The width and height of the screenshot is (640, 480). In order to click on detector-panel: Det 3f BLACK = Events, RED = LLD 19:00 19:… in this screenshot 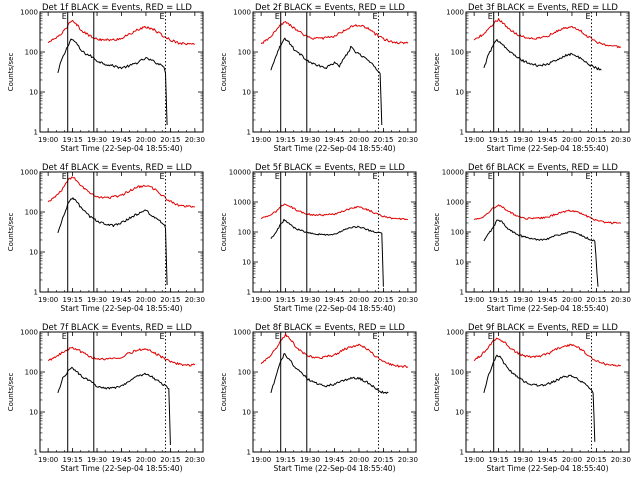, I will do `click(532, 78)`.